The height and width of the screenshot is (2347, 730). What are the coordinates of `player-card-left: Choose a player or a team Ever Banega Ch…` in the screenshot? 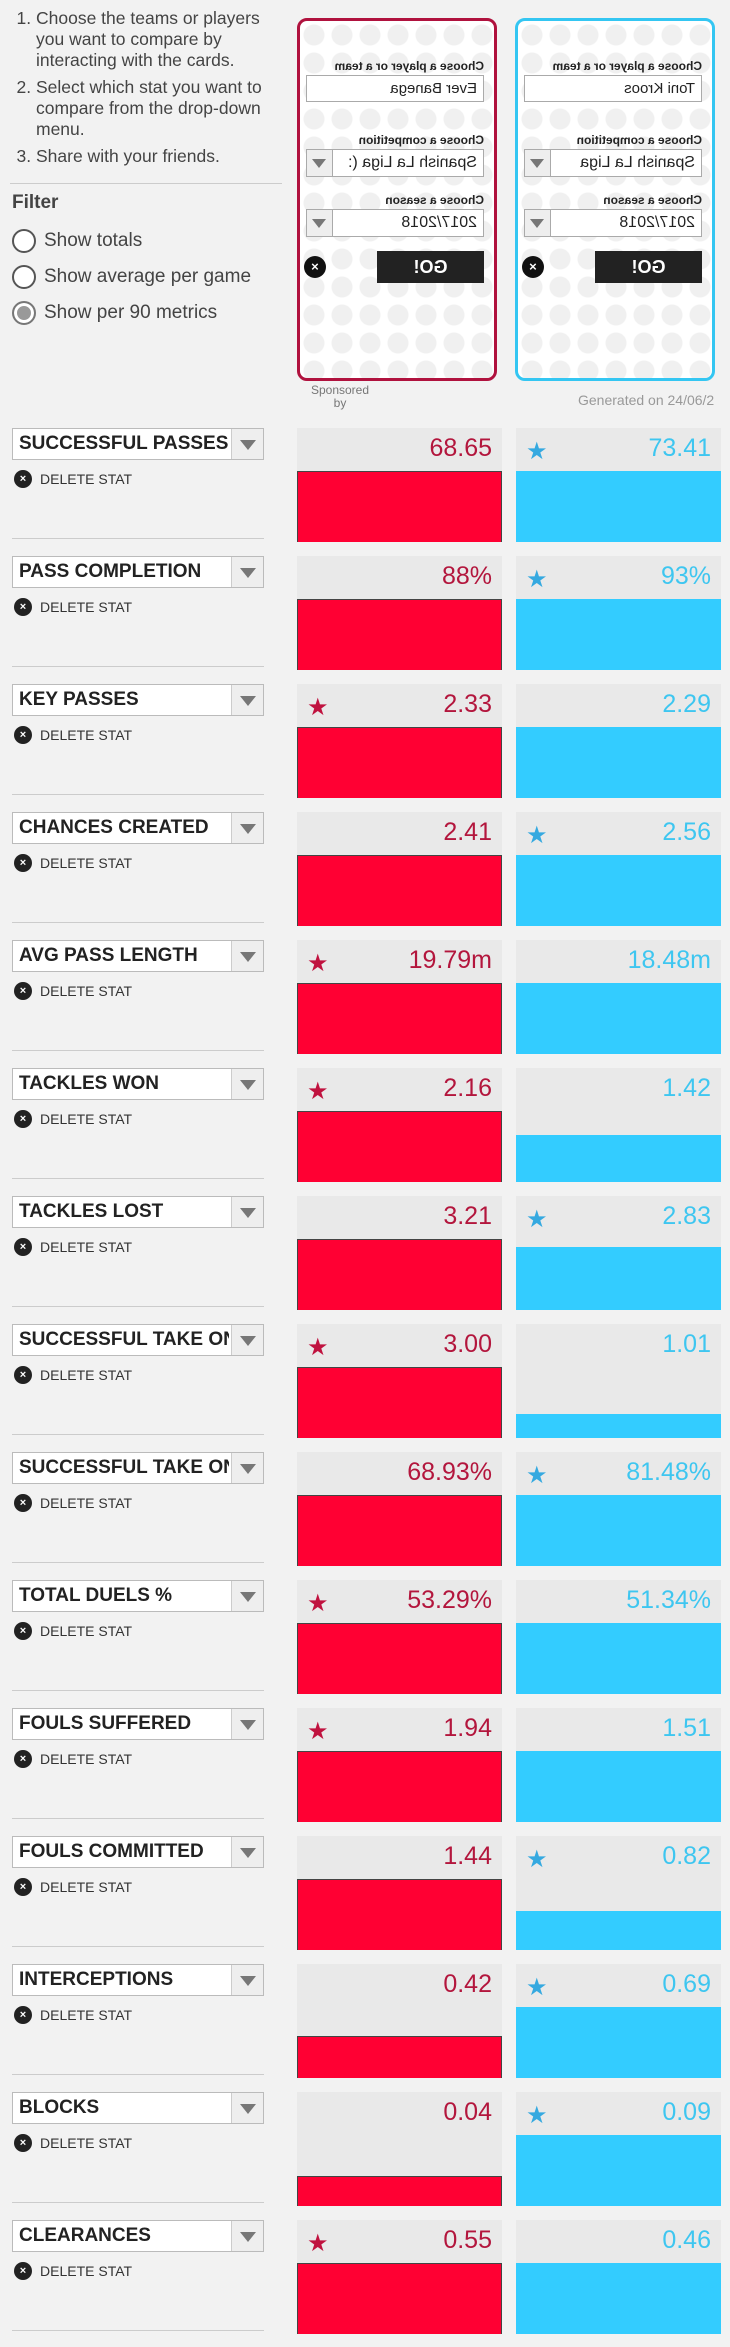 It's located at (397, 199).